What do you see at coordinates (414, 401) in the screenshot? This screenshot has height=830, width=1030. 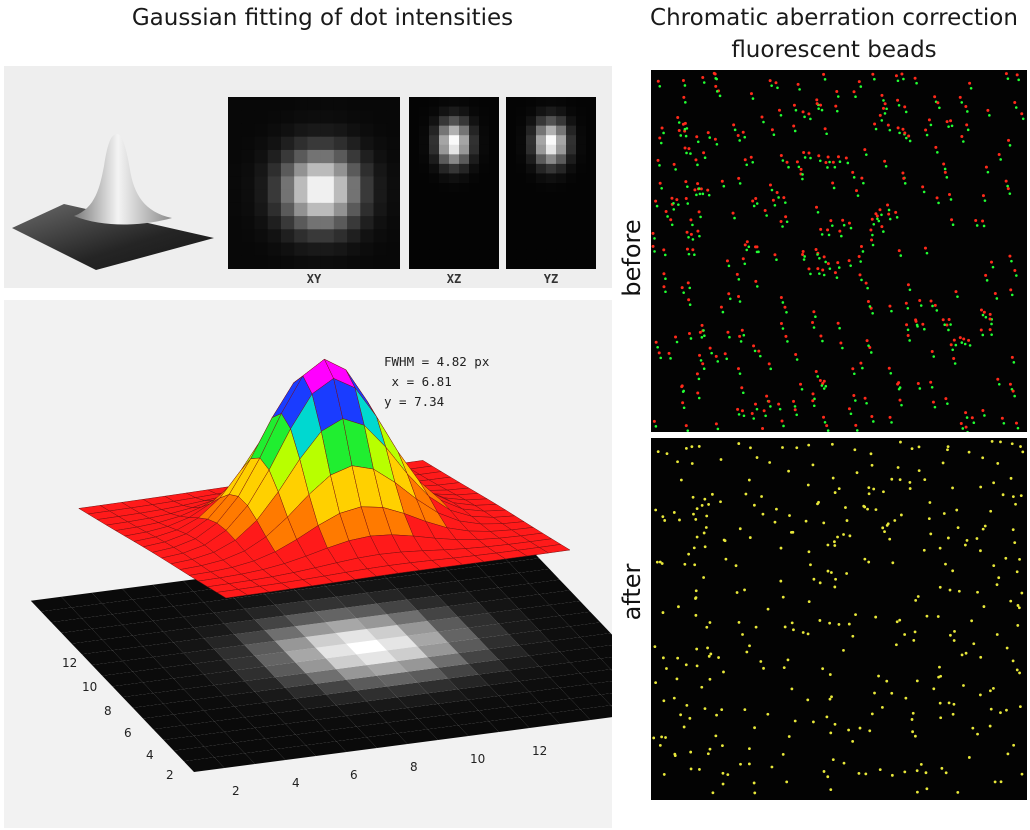 I see `y-center-readout: y = 7.34` at bounding box center [414, 401].